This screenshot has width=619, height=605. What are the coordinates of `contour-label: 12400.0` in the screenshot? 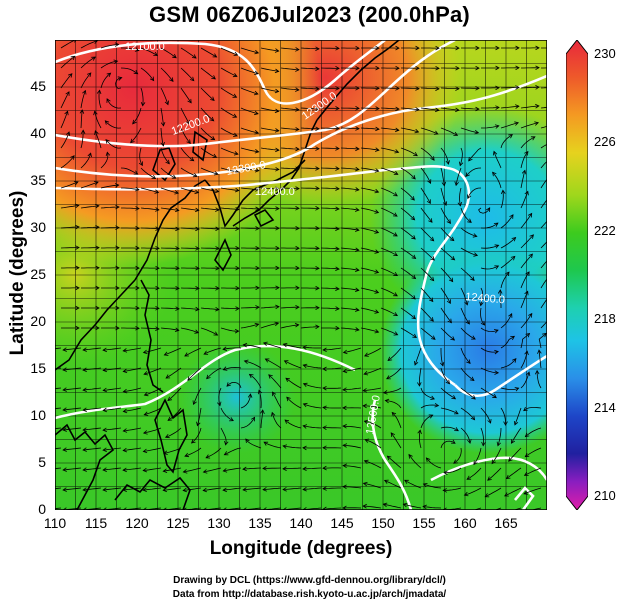 It's located at (275, 192).